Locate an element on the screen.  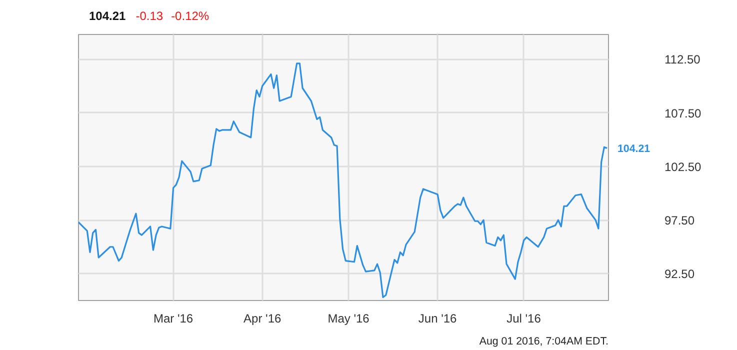
text: -0.12% is located at coordinates (190, 16).